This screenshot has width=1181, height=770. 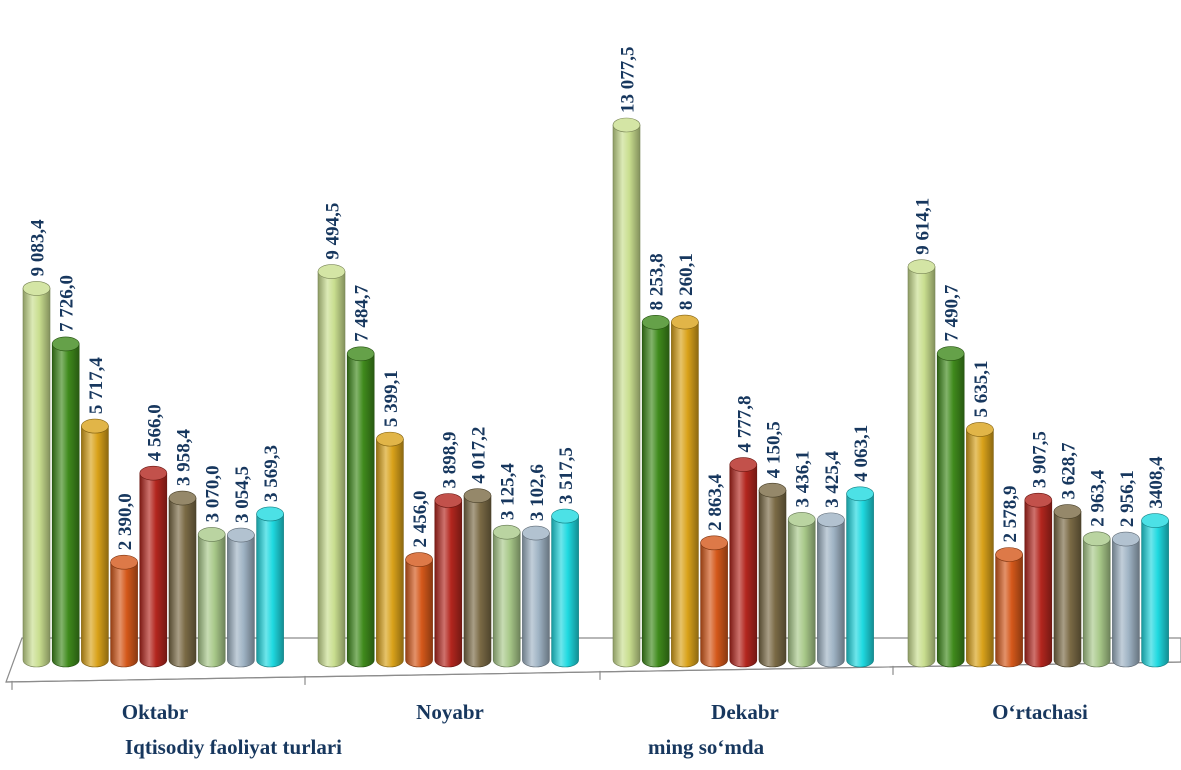 I want to click on data-label: 4 150,5, so click(x=774, y=449).